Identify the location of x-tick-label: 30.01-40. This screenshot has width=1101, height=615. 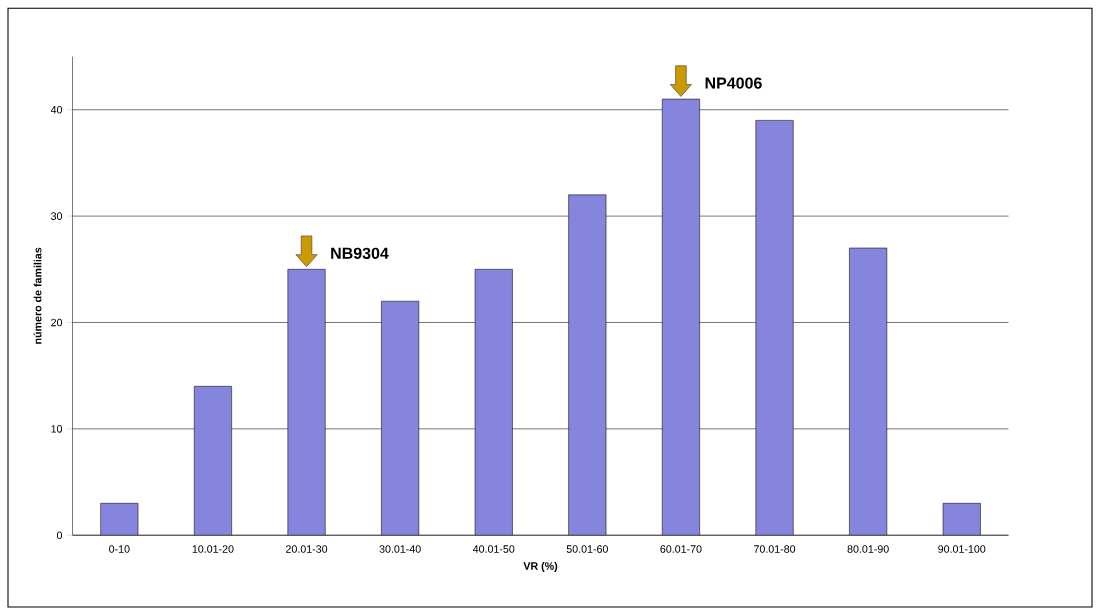
(400, 549).